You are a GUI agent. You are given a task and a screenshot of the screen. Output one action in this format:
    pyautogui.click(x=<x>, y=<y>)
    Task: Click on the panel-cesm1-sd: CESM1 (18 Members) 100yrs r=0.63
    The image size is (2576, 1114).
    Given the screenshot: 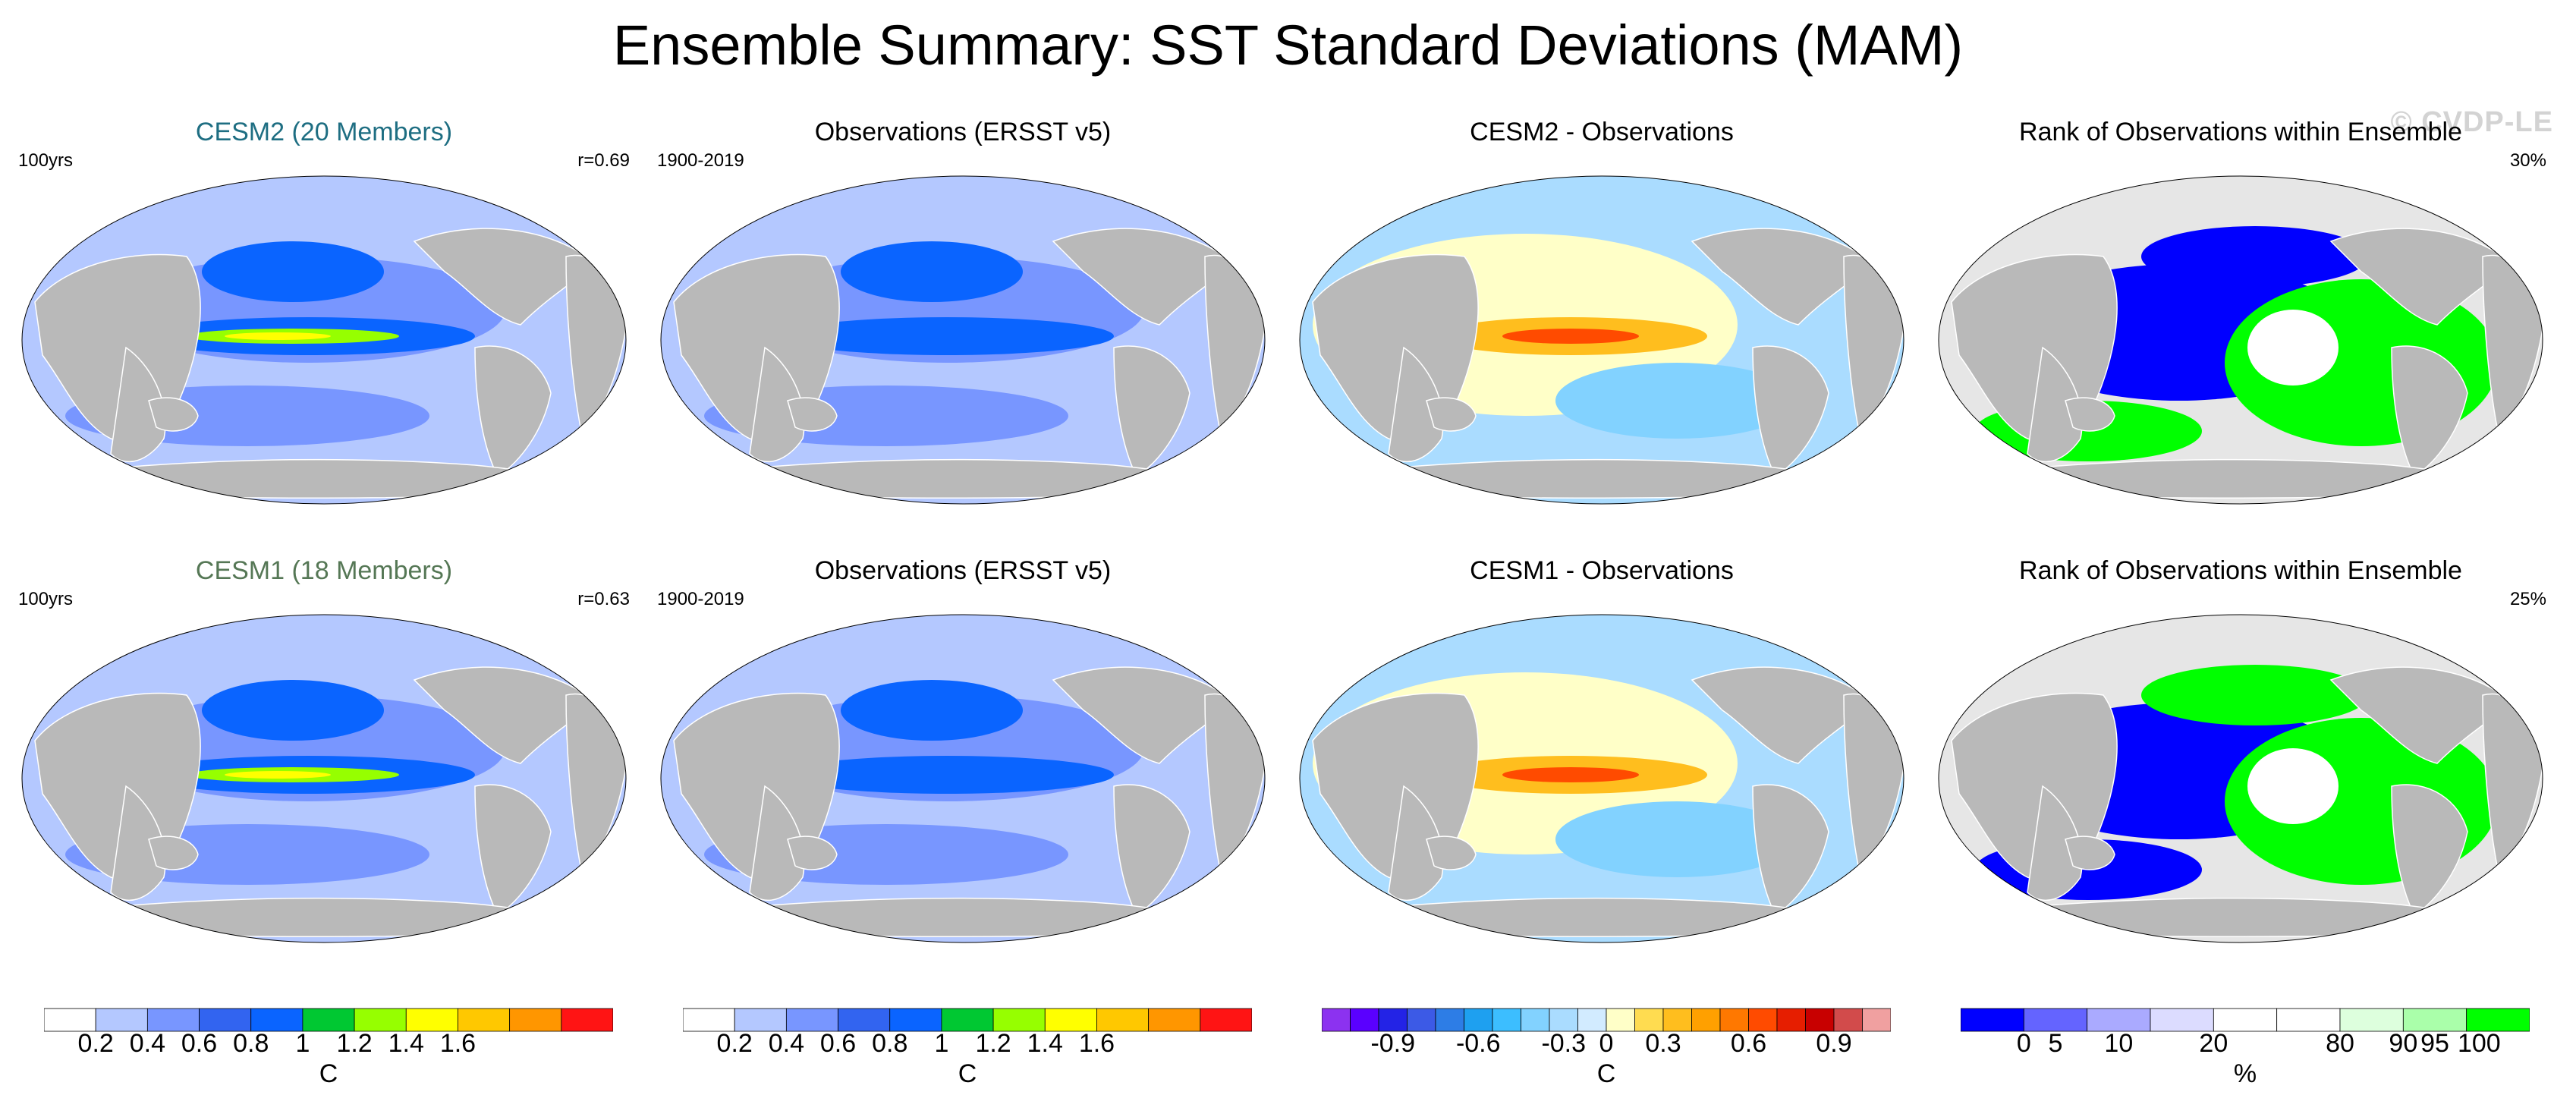 What is the action you would take?
    pyautogui.click(x=324, y=772)
    